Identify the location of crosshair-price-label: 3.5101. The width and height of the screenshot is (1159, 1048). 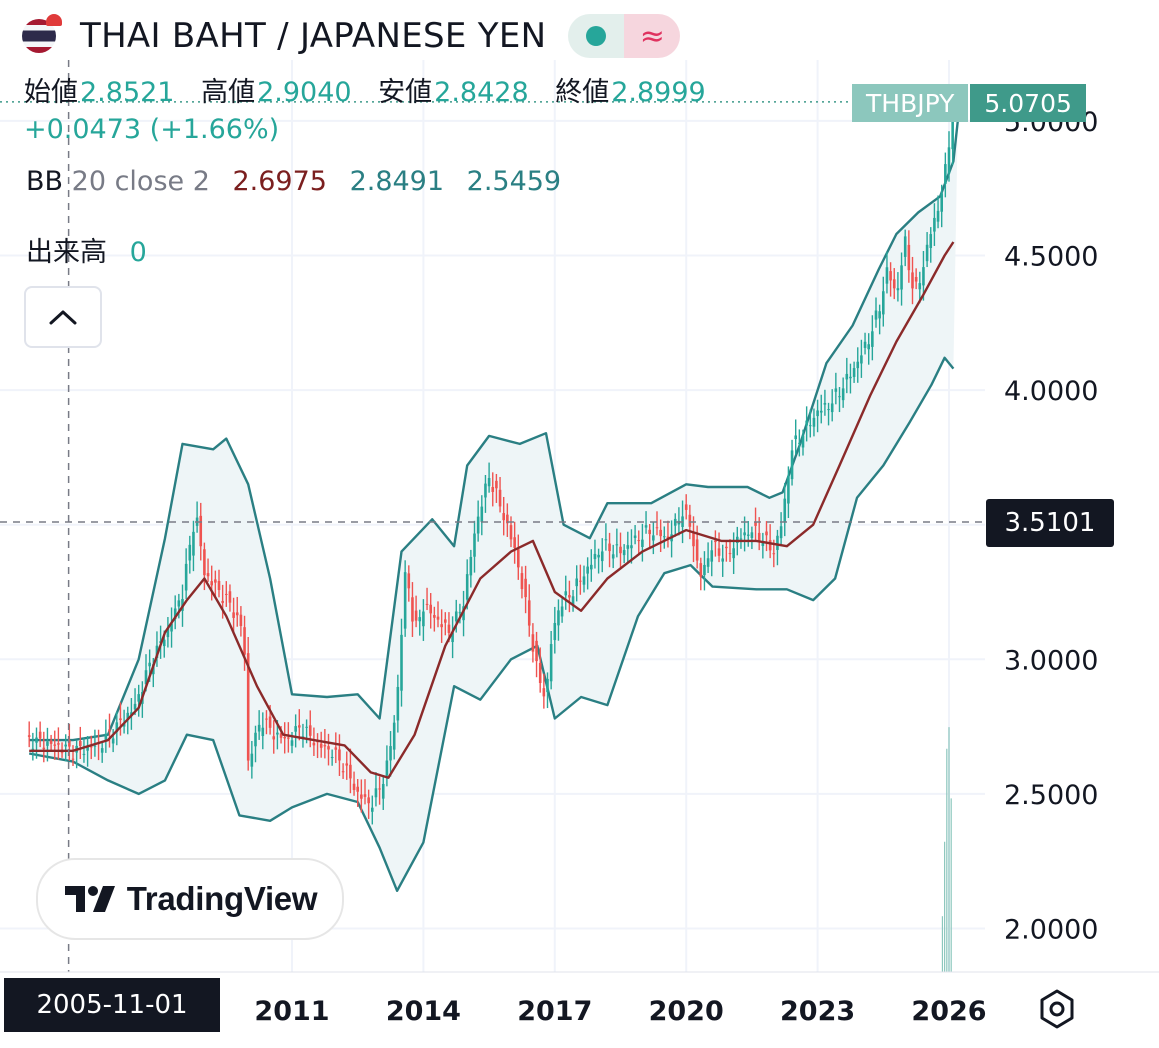
(1050, 523).